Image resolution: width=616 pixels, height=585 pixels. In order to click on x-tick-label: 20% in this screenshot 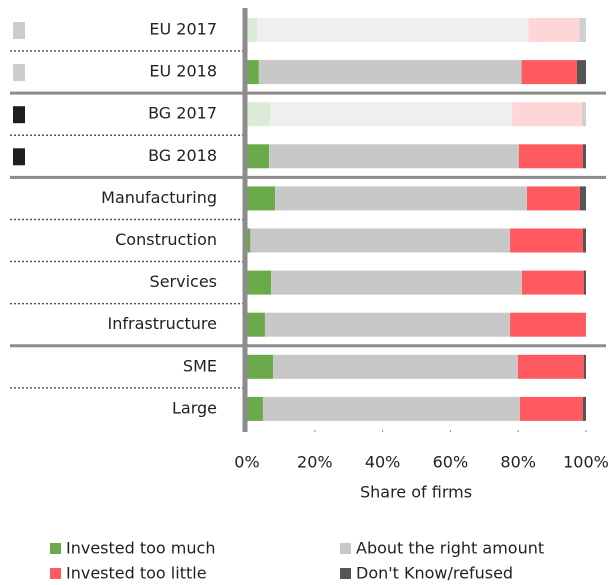, I will do `click(315, 462)`.